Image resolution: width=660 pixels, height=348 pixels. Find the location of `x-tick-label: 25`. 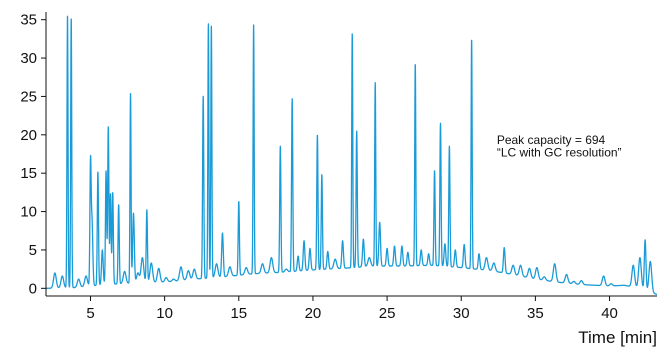

x-tick-label: 25 is located at coordinates (387, 313).